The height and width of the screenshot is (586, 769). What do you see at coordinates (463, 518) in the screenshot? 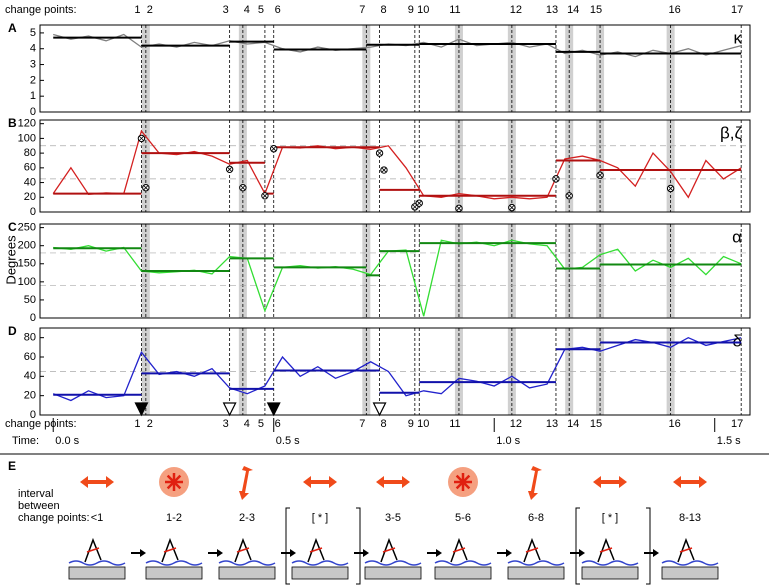
I see `interval-value: 5-6` at bounding box center [463, 518].